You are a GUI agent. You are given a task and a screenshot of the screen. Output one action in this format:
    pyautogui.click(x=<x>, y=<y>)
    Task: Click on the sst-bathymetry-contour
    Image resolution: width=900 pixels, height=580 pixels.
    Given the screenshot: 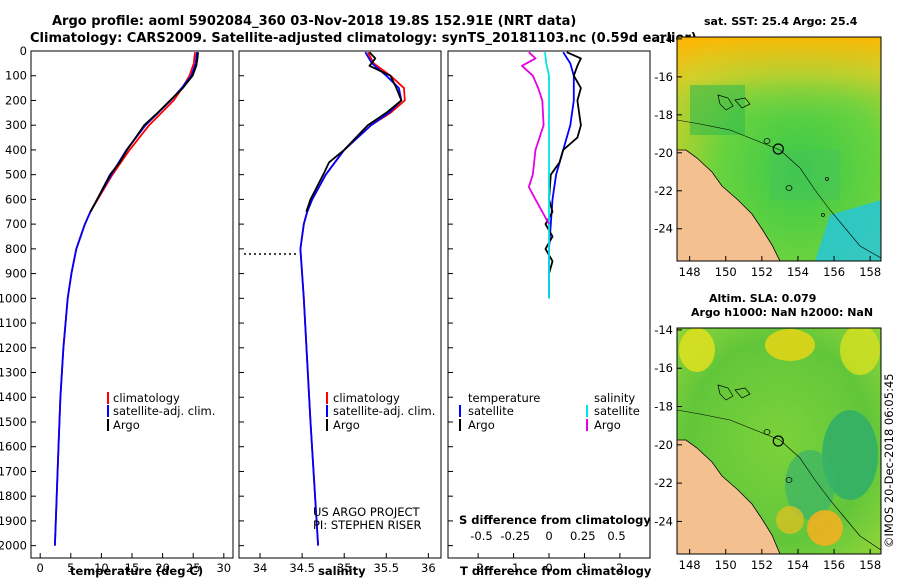 What is the action you would take?
    pyautogui.click(x=779, y=189)
    